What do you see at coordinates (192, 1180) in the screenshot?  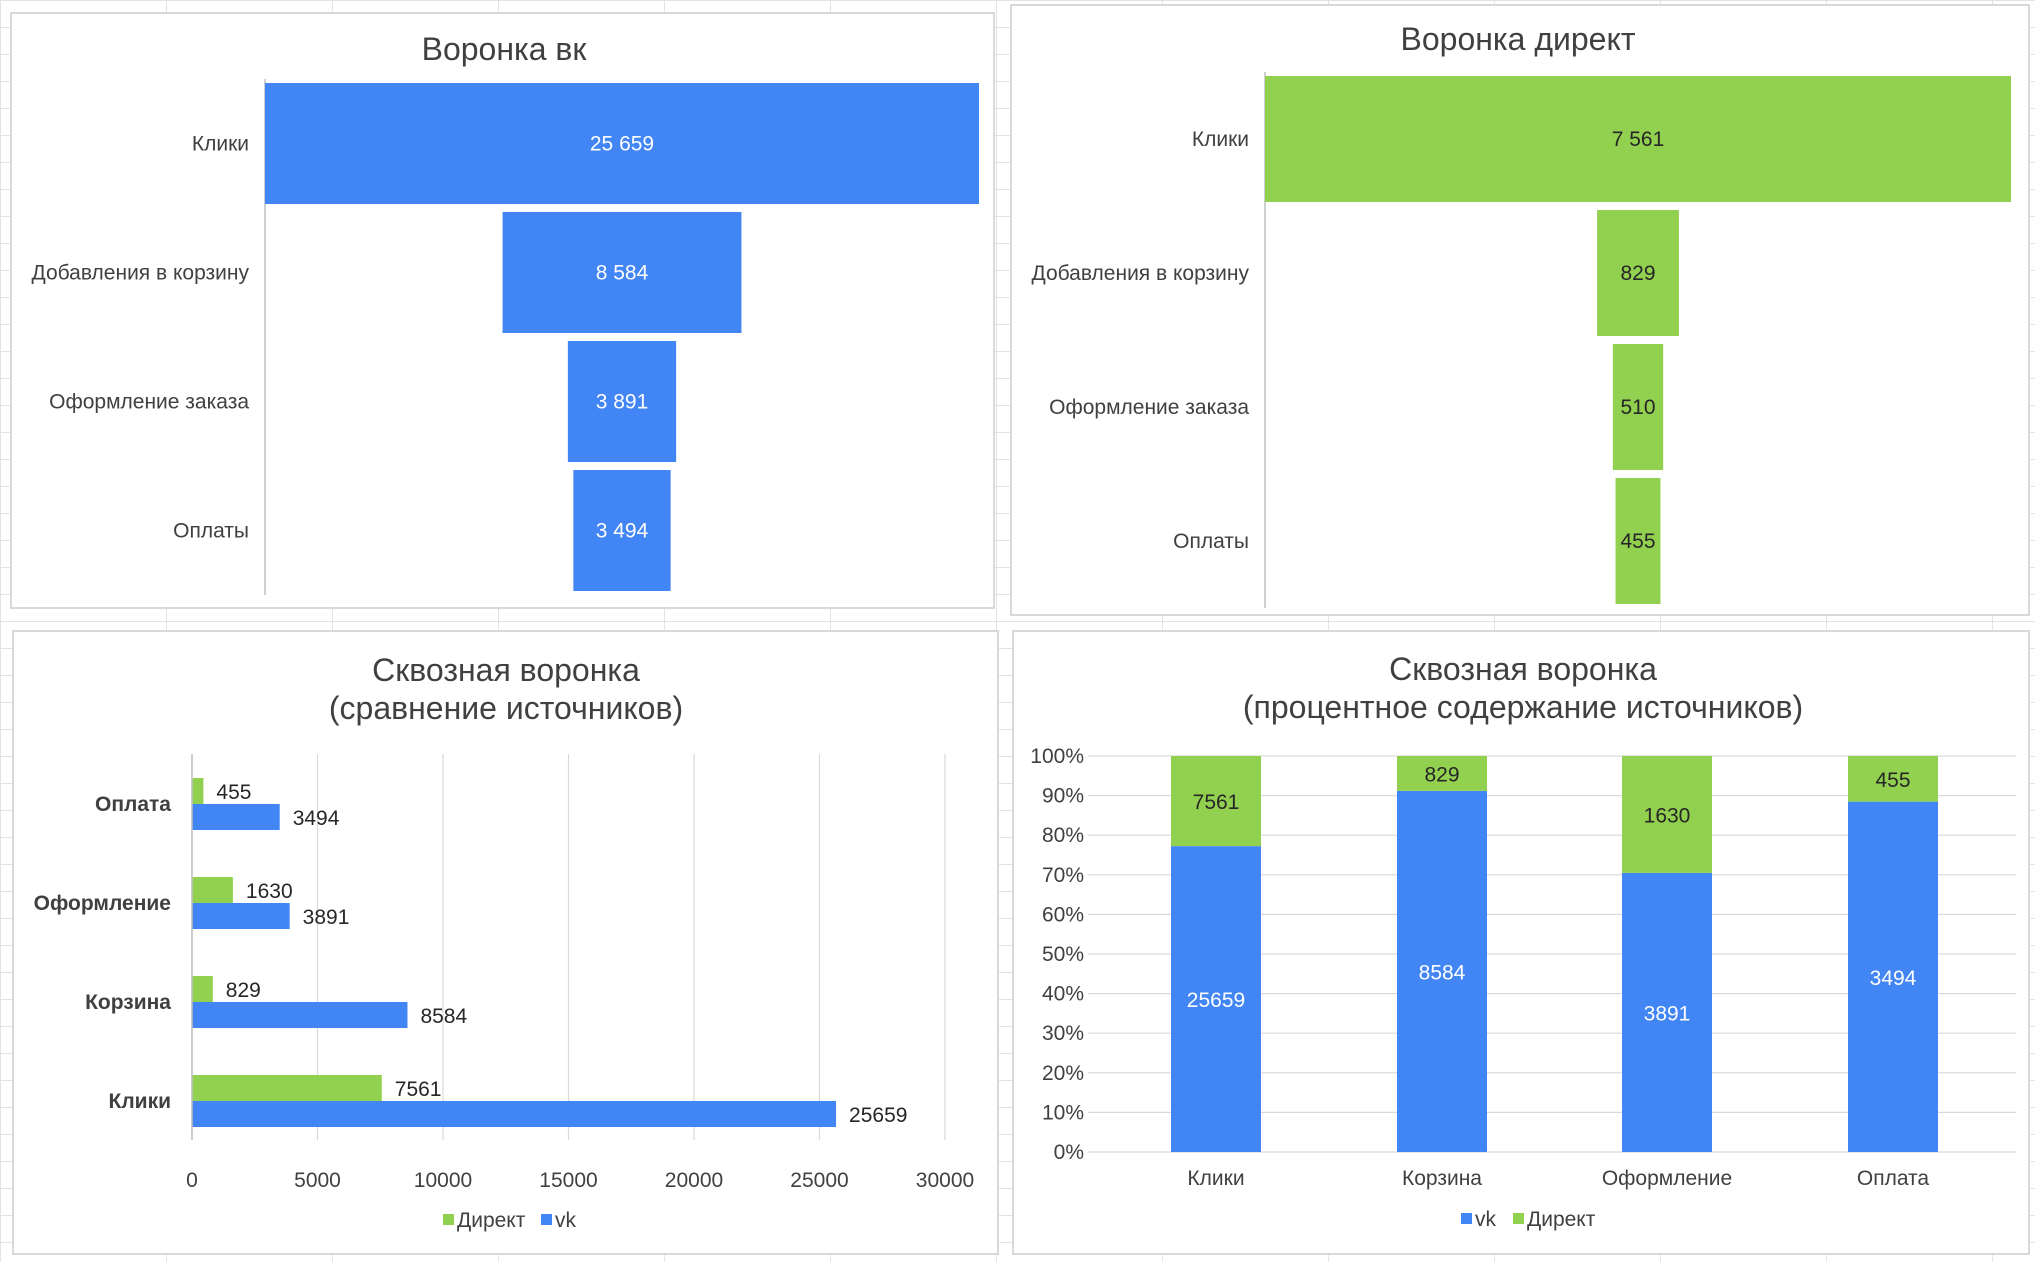 I see `compare-x-tick-label-0: 0` at bounding box center [192, 1180].